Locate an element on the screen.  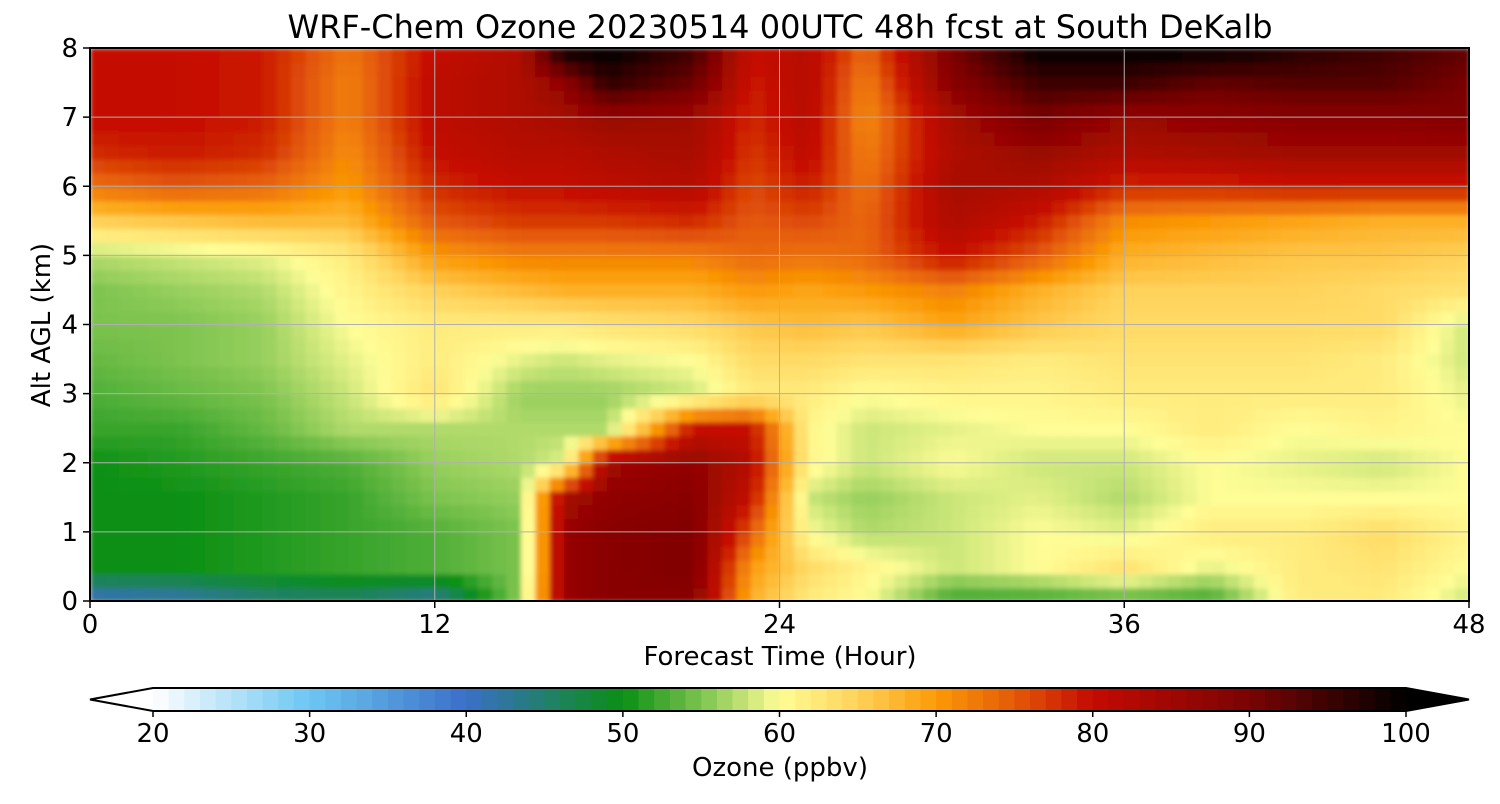
x-tick-label: 0 is located at coordinates (90, 625).